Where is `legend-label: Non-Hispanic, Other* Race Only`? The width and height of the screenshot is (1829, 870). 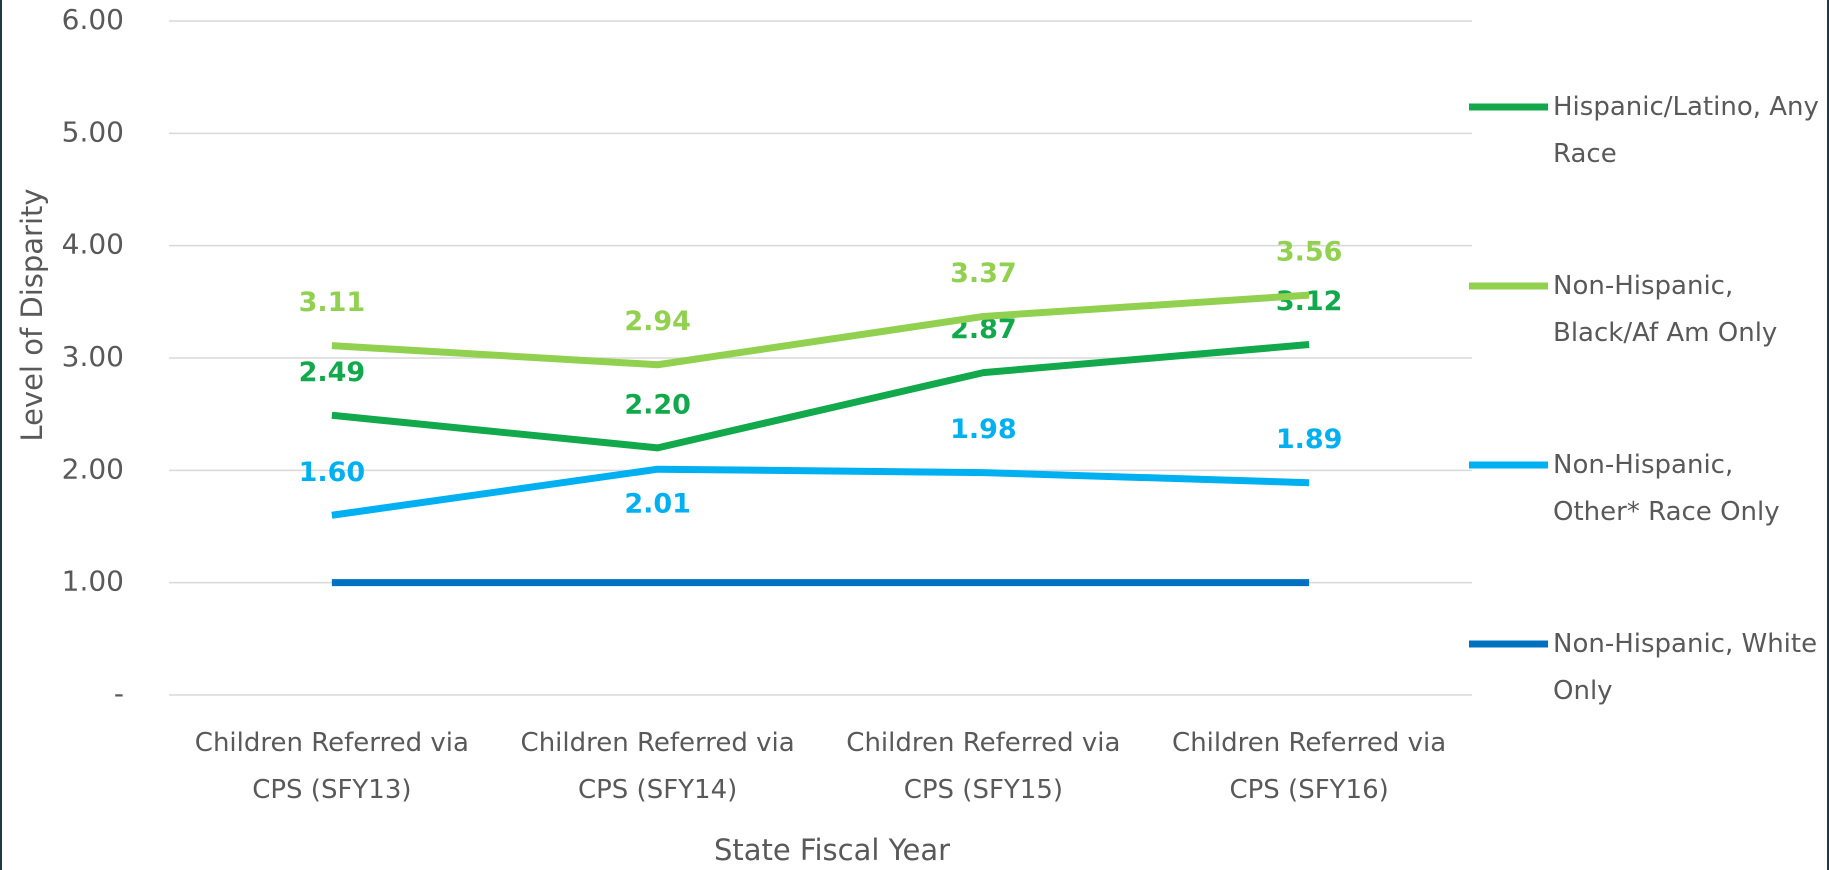 legend-label: Non-Hispanic, Other* Race Only is located at coordinates (1666, 488).